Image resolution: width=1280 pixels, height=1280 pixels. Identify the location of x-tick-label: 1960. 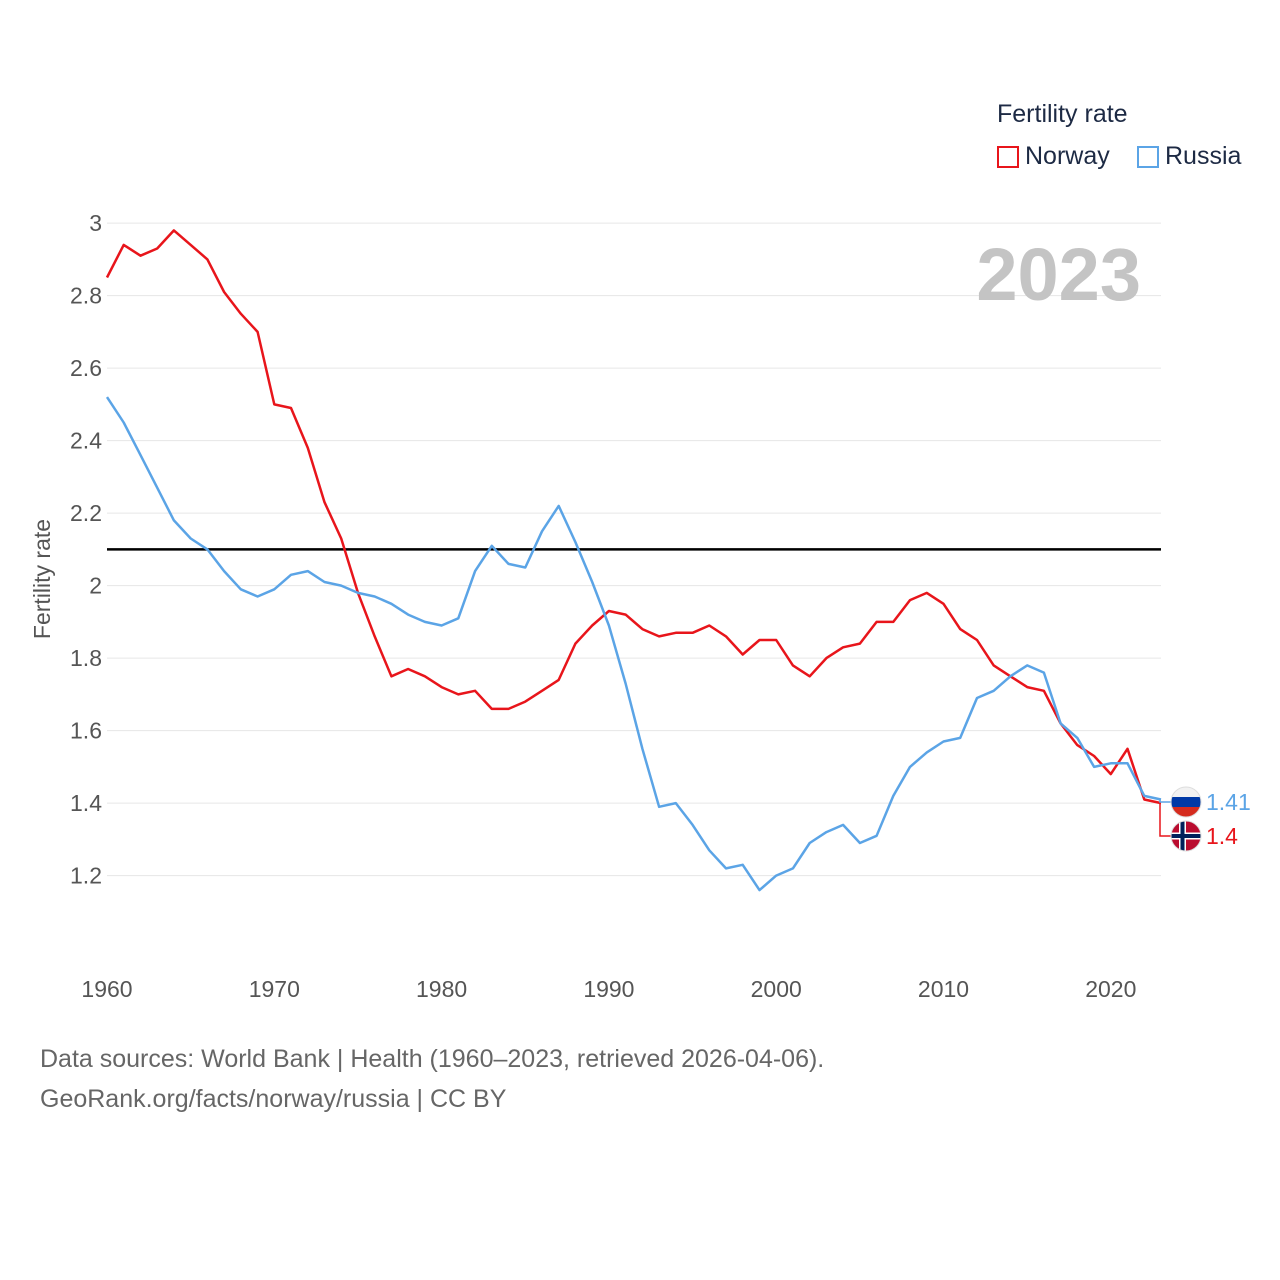
(106, 989).